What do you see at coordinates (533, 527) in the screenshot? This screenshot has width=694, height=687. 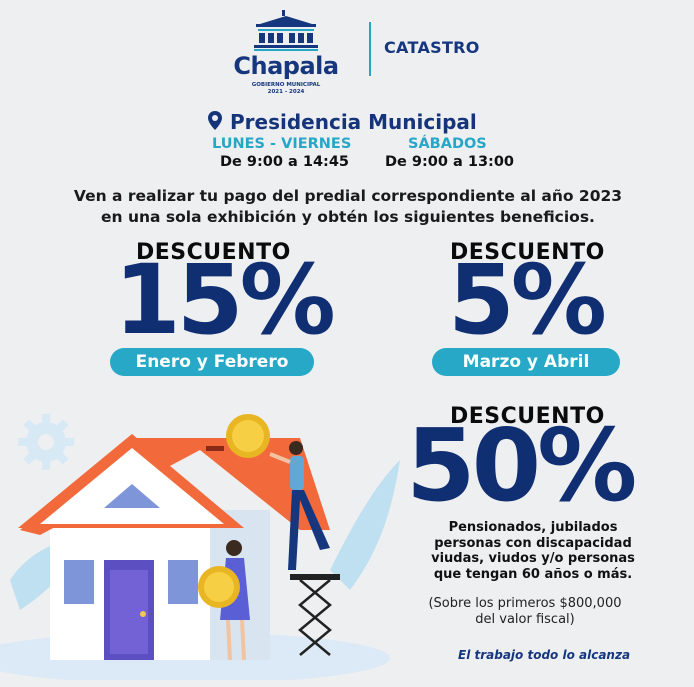 I see `eligibility-line-1: Pensionados, jubilados` at bounding box center [533, 527].